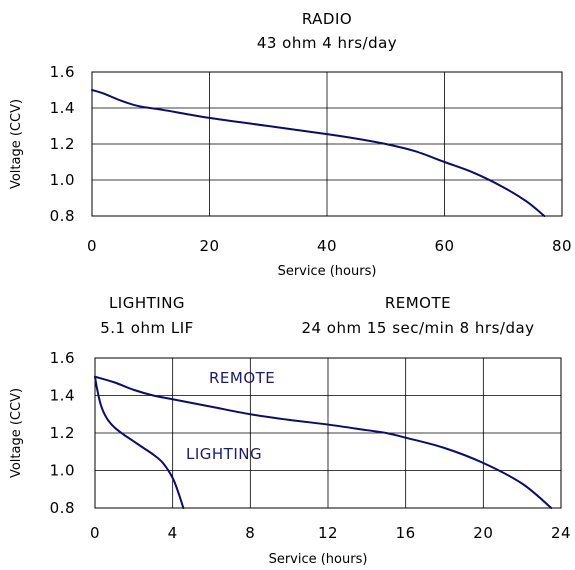 The height and width of the screenshot is (570, 575). I want to click on x-tick-labels: 0 4 8 12 16 20 24, so click(330, 533).